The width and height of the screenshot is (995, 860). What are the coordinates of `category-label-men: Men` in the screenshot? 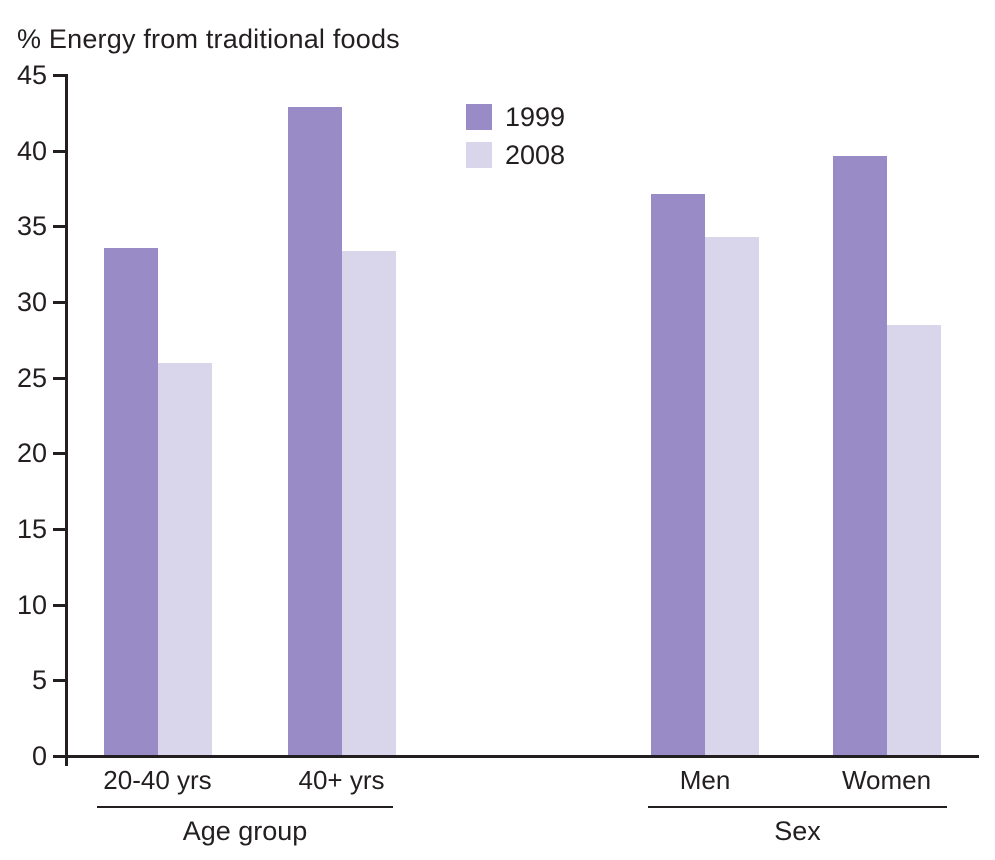 It's located at (705, 780).